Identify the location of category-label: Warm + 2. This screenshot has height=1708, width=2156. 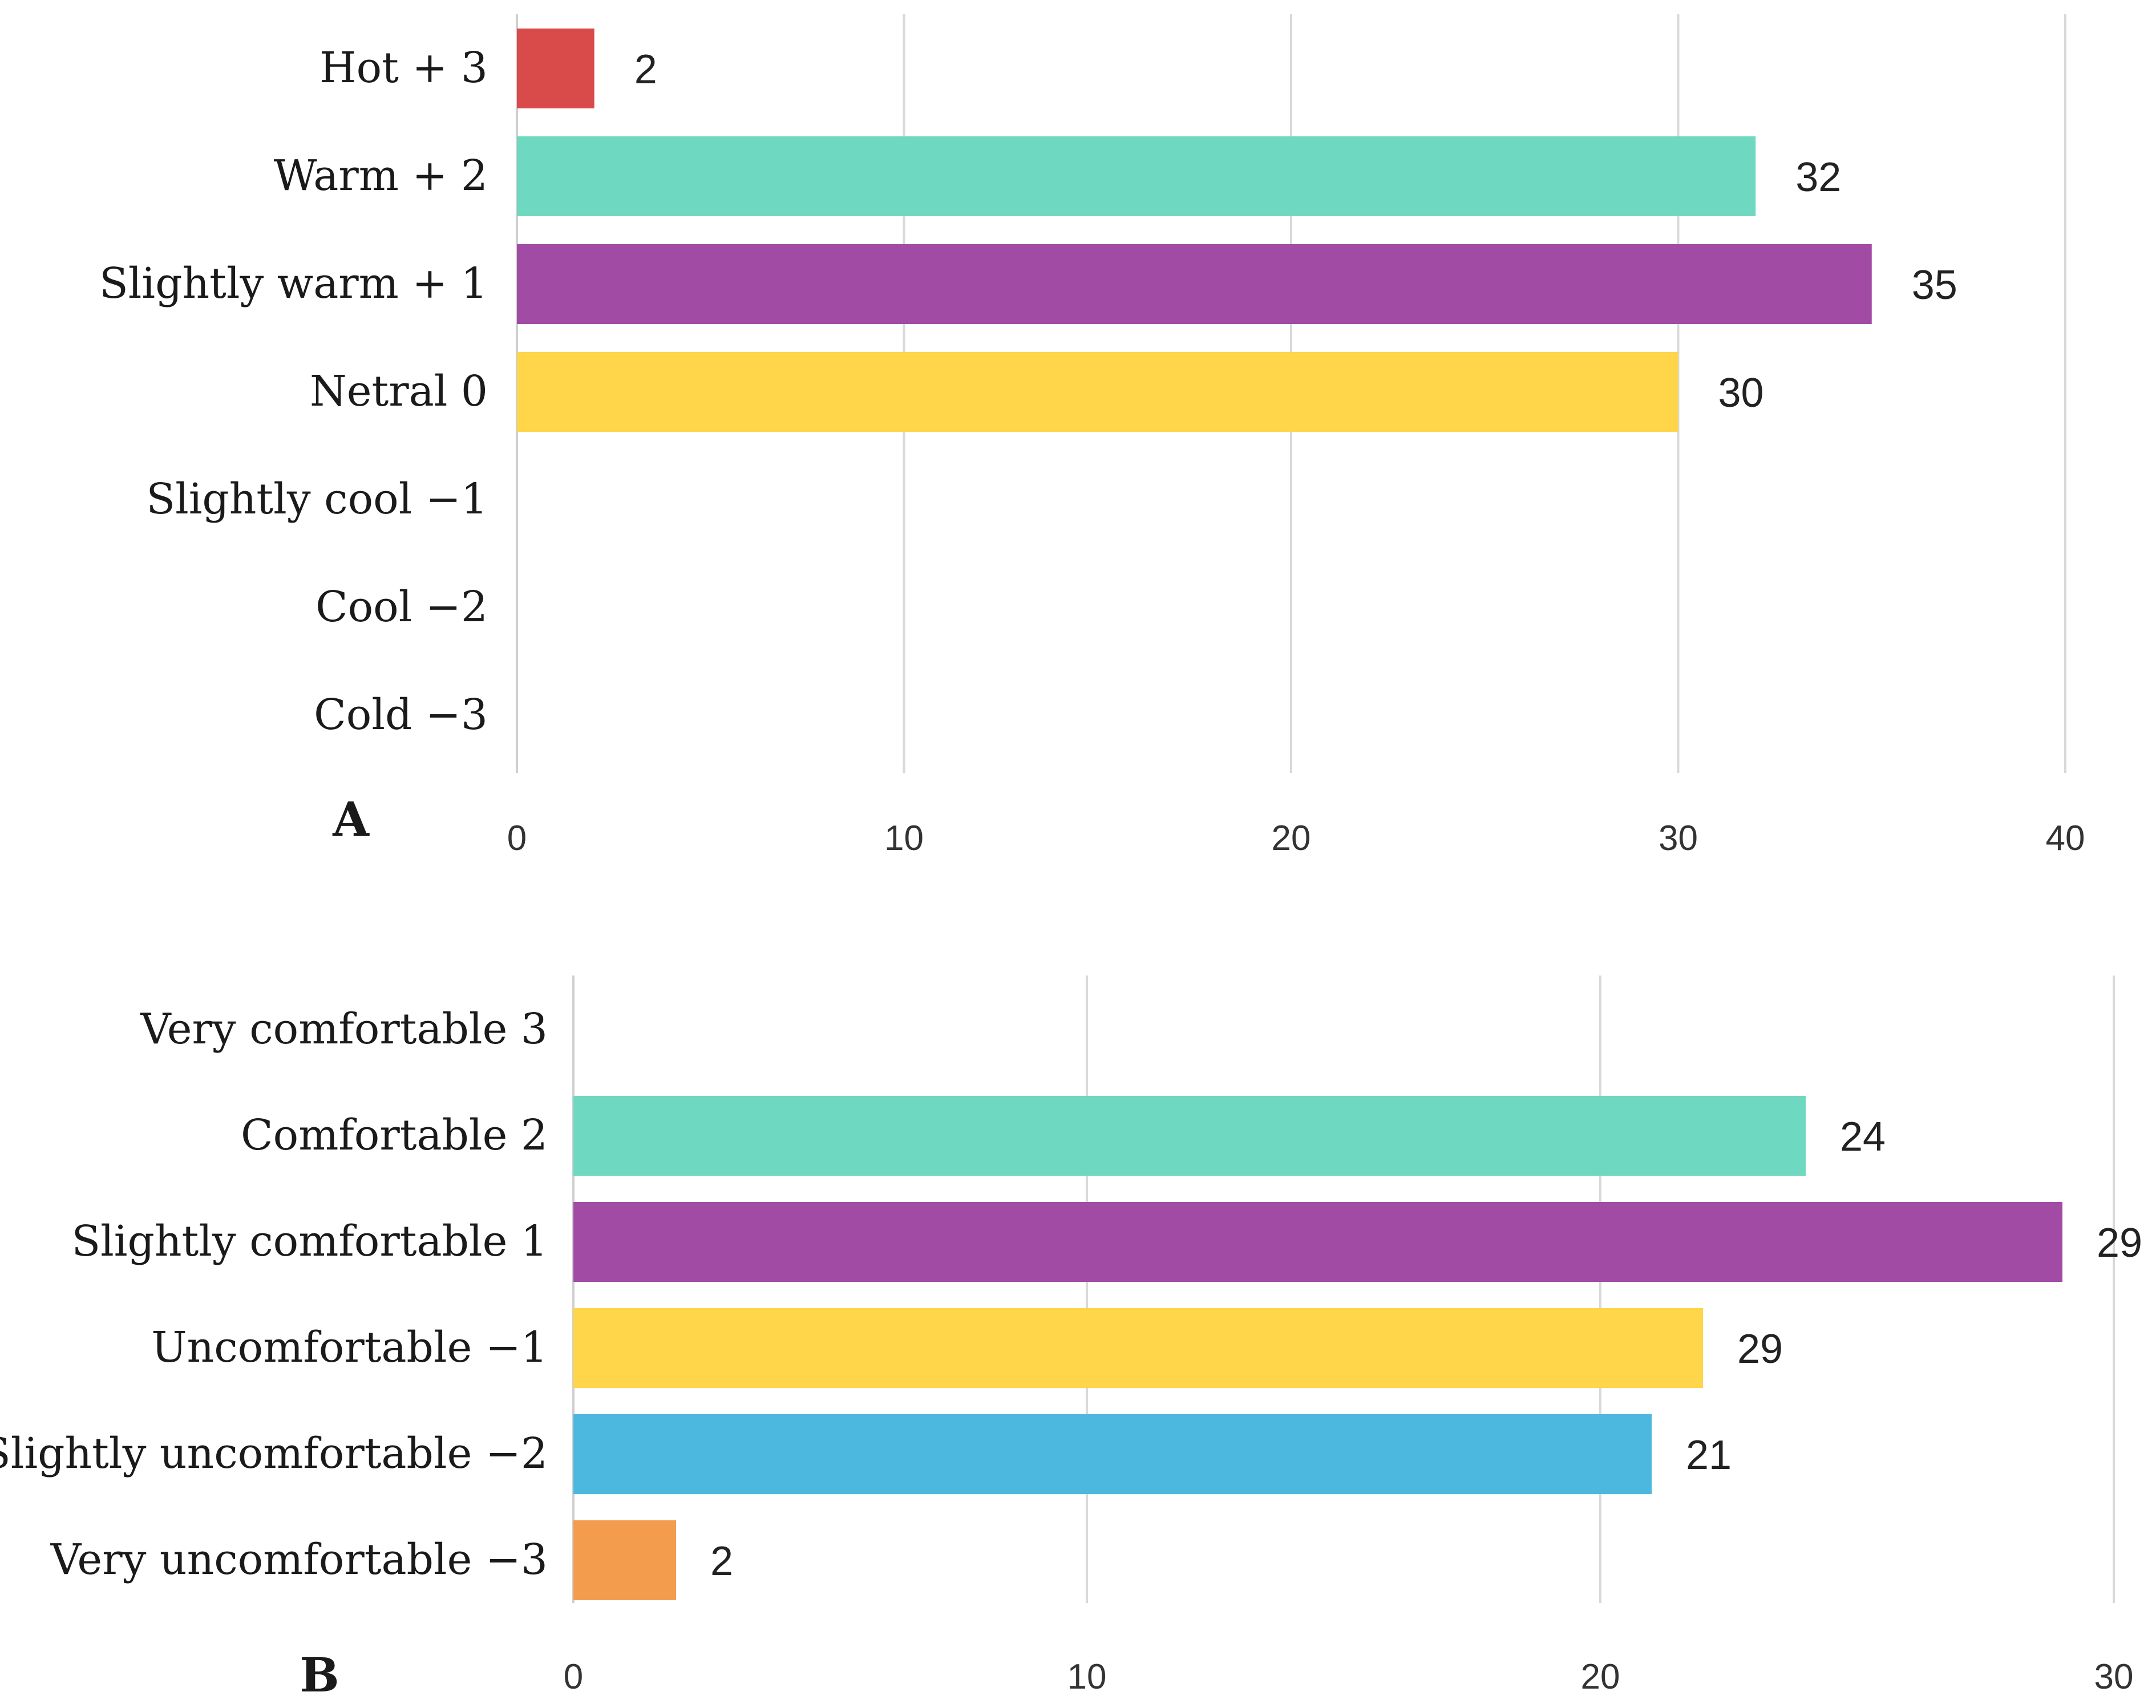
(381, 175).